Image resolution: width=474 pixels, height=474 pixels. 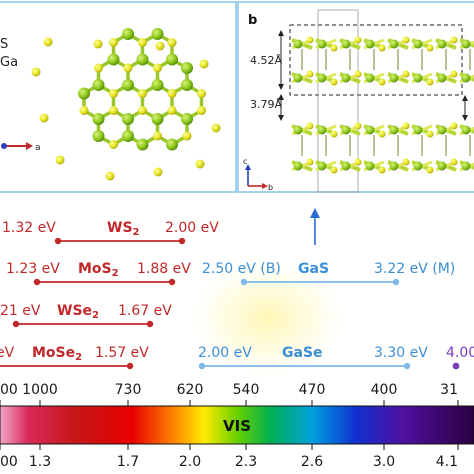 What do you see at coordinates (67, 366) in the screenshot?
I see `mose2-band` at bounding box center [67, 366].